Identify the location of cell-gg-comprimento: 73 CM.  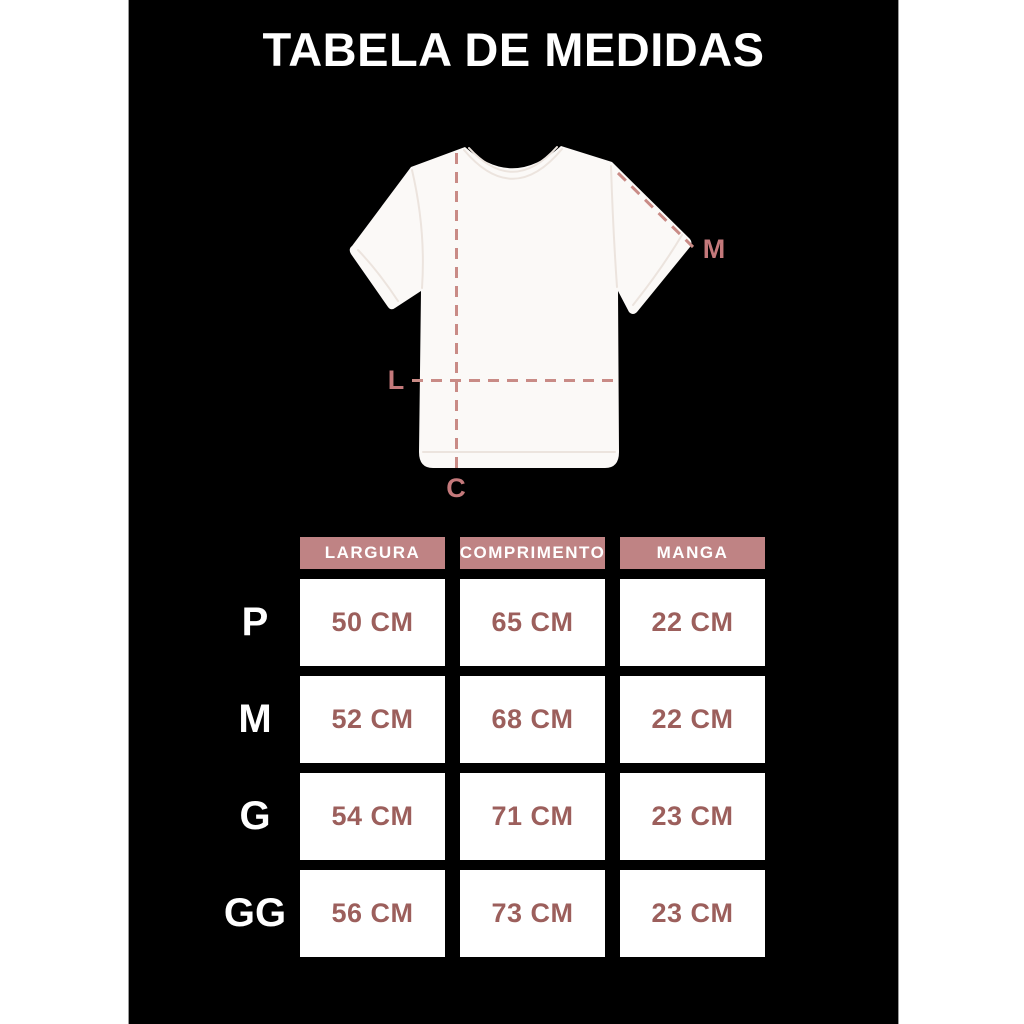
(532, 913).